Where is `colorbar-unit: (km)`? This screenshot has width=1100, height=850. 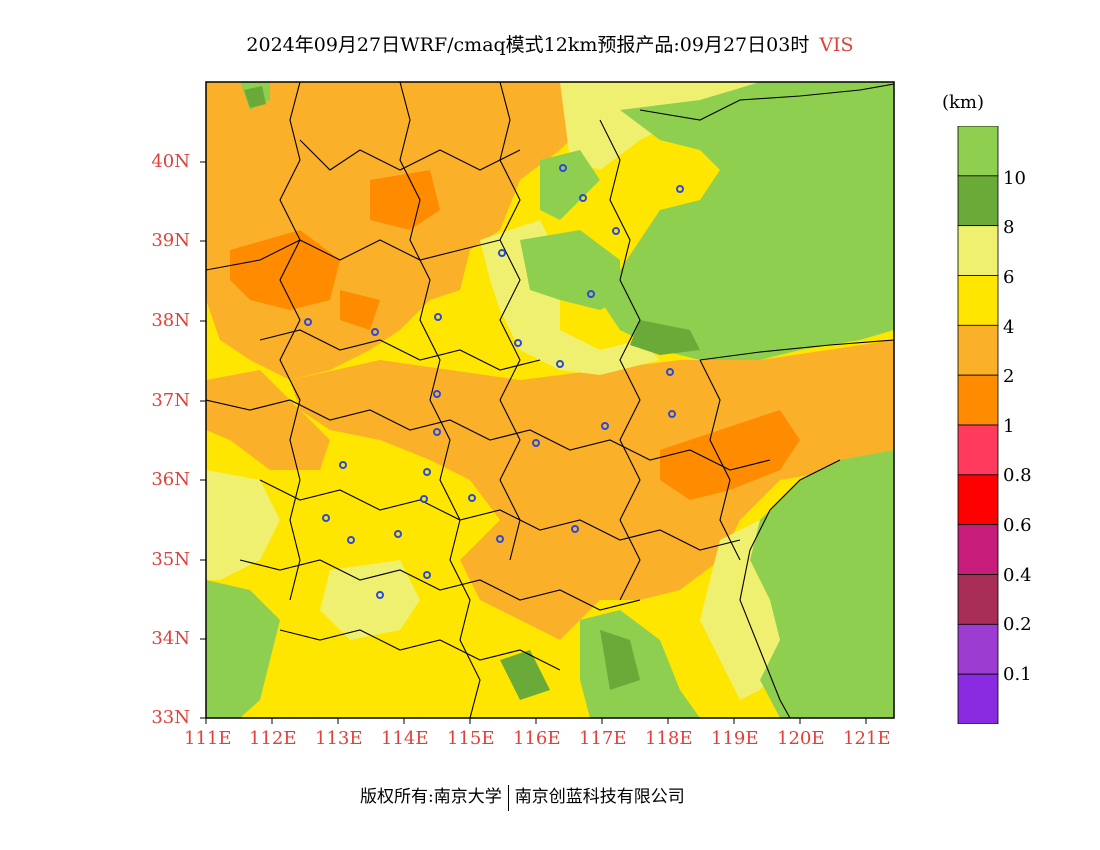
colorbar-unit: (km) is located at coordinates (963, 102).